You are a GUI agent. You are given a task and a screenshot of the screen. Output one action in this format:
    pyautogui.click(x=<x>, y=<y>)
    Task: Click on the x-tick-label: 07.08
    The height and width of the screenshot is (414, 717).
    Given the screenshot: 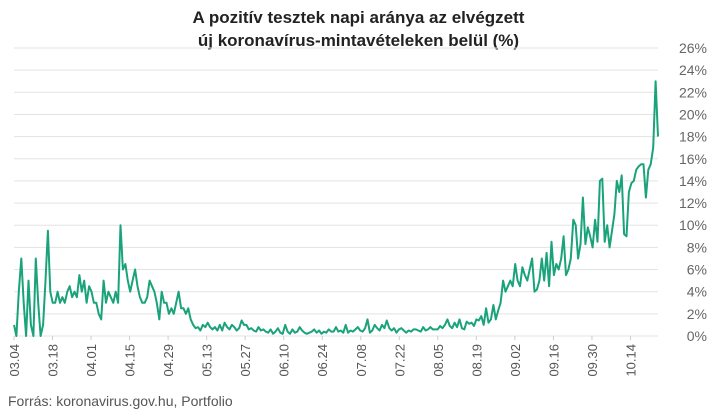 What is the action you would take?
    pyautogui.click(x=361, y=360)
    